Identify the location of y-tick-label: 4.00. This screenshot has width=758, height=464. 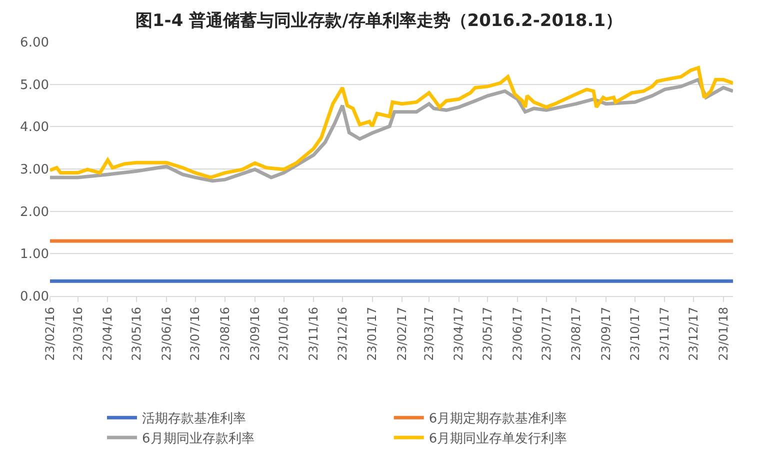
(34, 128).